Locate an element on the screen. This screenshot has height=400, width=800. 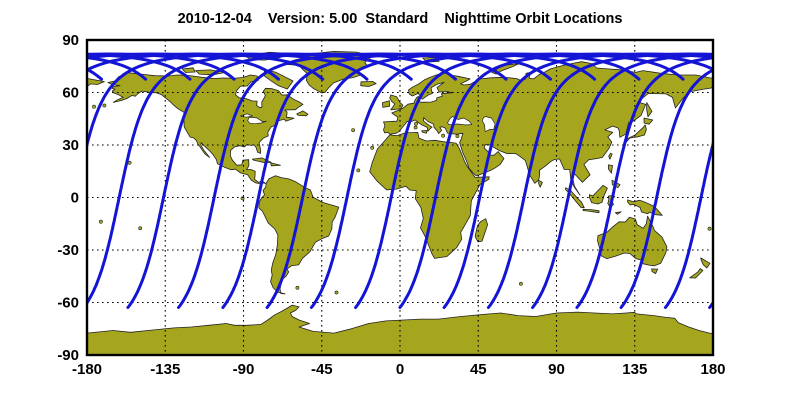
island-falklands is located at coordinates (297, 287).